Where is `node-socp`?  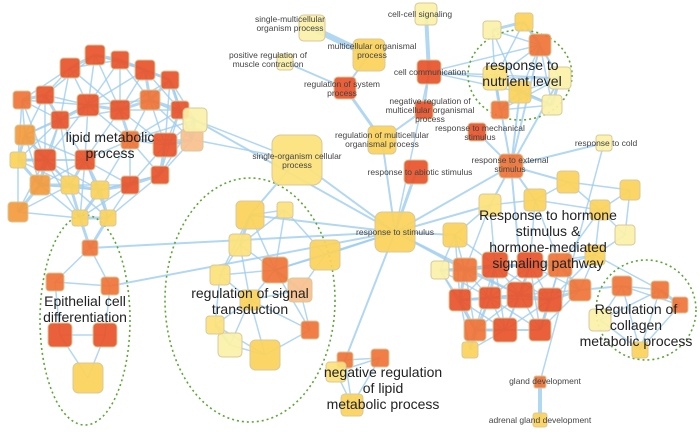
node-socp is located at coordinates (297, 160).